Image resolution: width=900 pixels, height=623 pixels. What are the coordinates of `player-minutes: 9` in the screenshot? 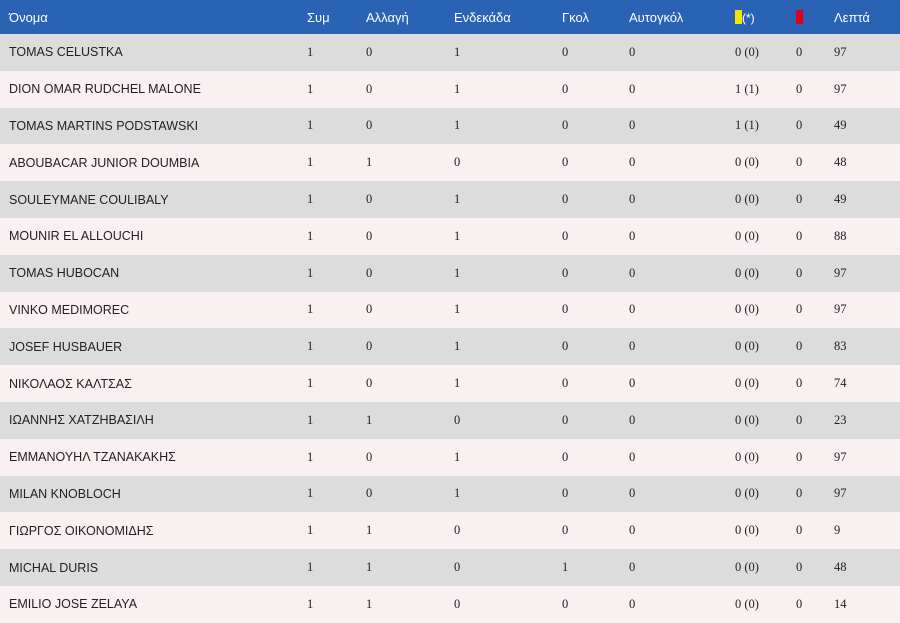 It's located at (837, 530).